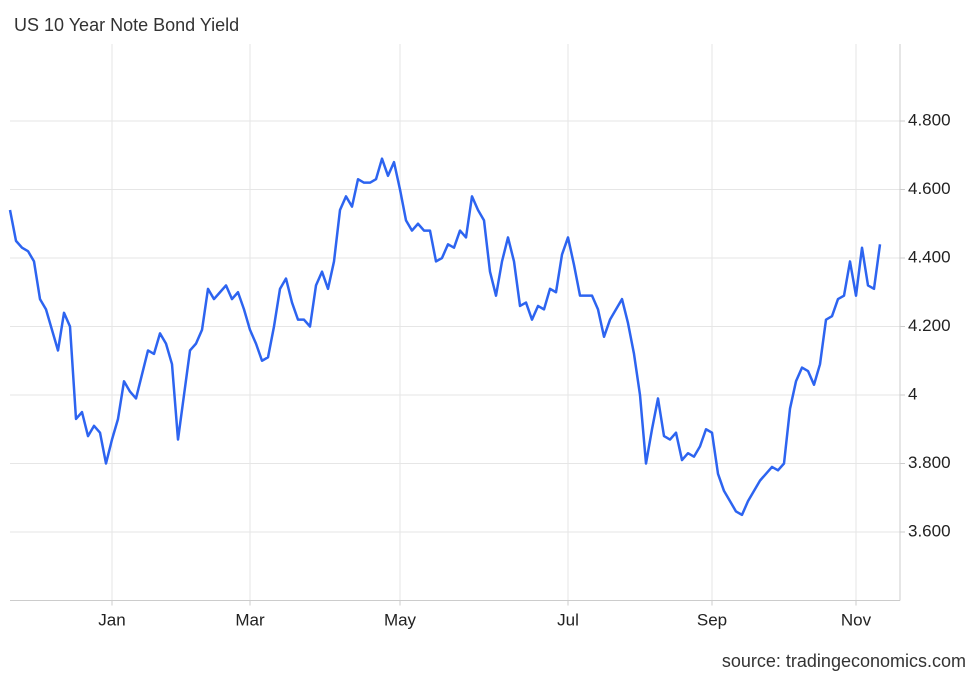 The image size is (980, 679). I want to click on y-tick-label: 4, so click(912, 393).